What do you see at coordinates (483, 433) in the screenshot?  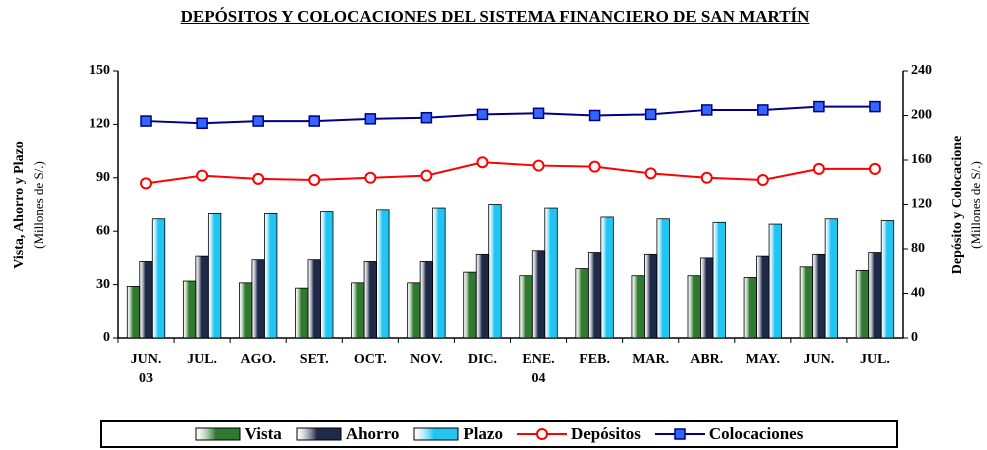 I see `legend-label: Plazo` at bounding box center [483, 433].